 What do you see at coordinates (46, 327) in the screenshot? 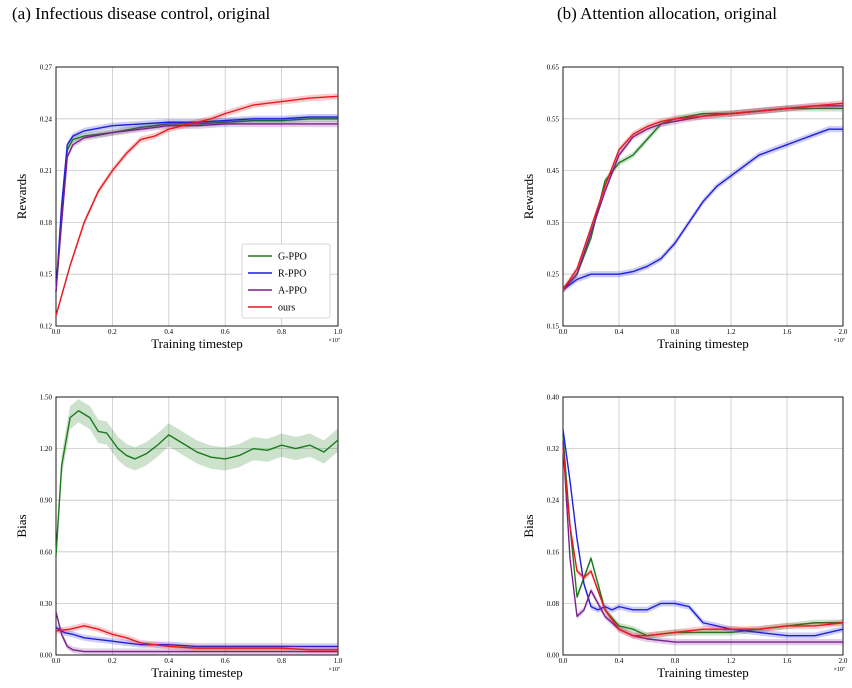
I see `y-tick-label: 0.12` at bounding box center [46, 327].